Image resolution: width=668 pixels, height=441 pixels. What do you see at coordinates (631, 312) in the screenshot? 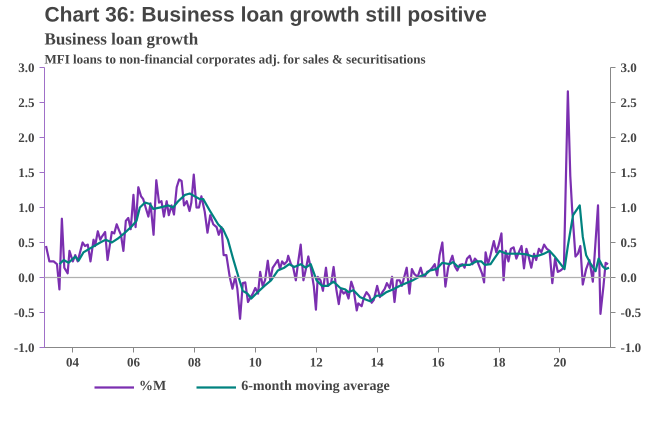
I see `y2-tick-label: -0.5` at bounding box center [631, 312].